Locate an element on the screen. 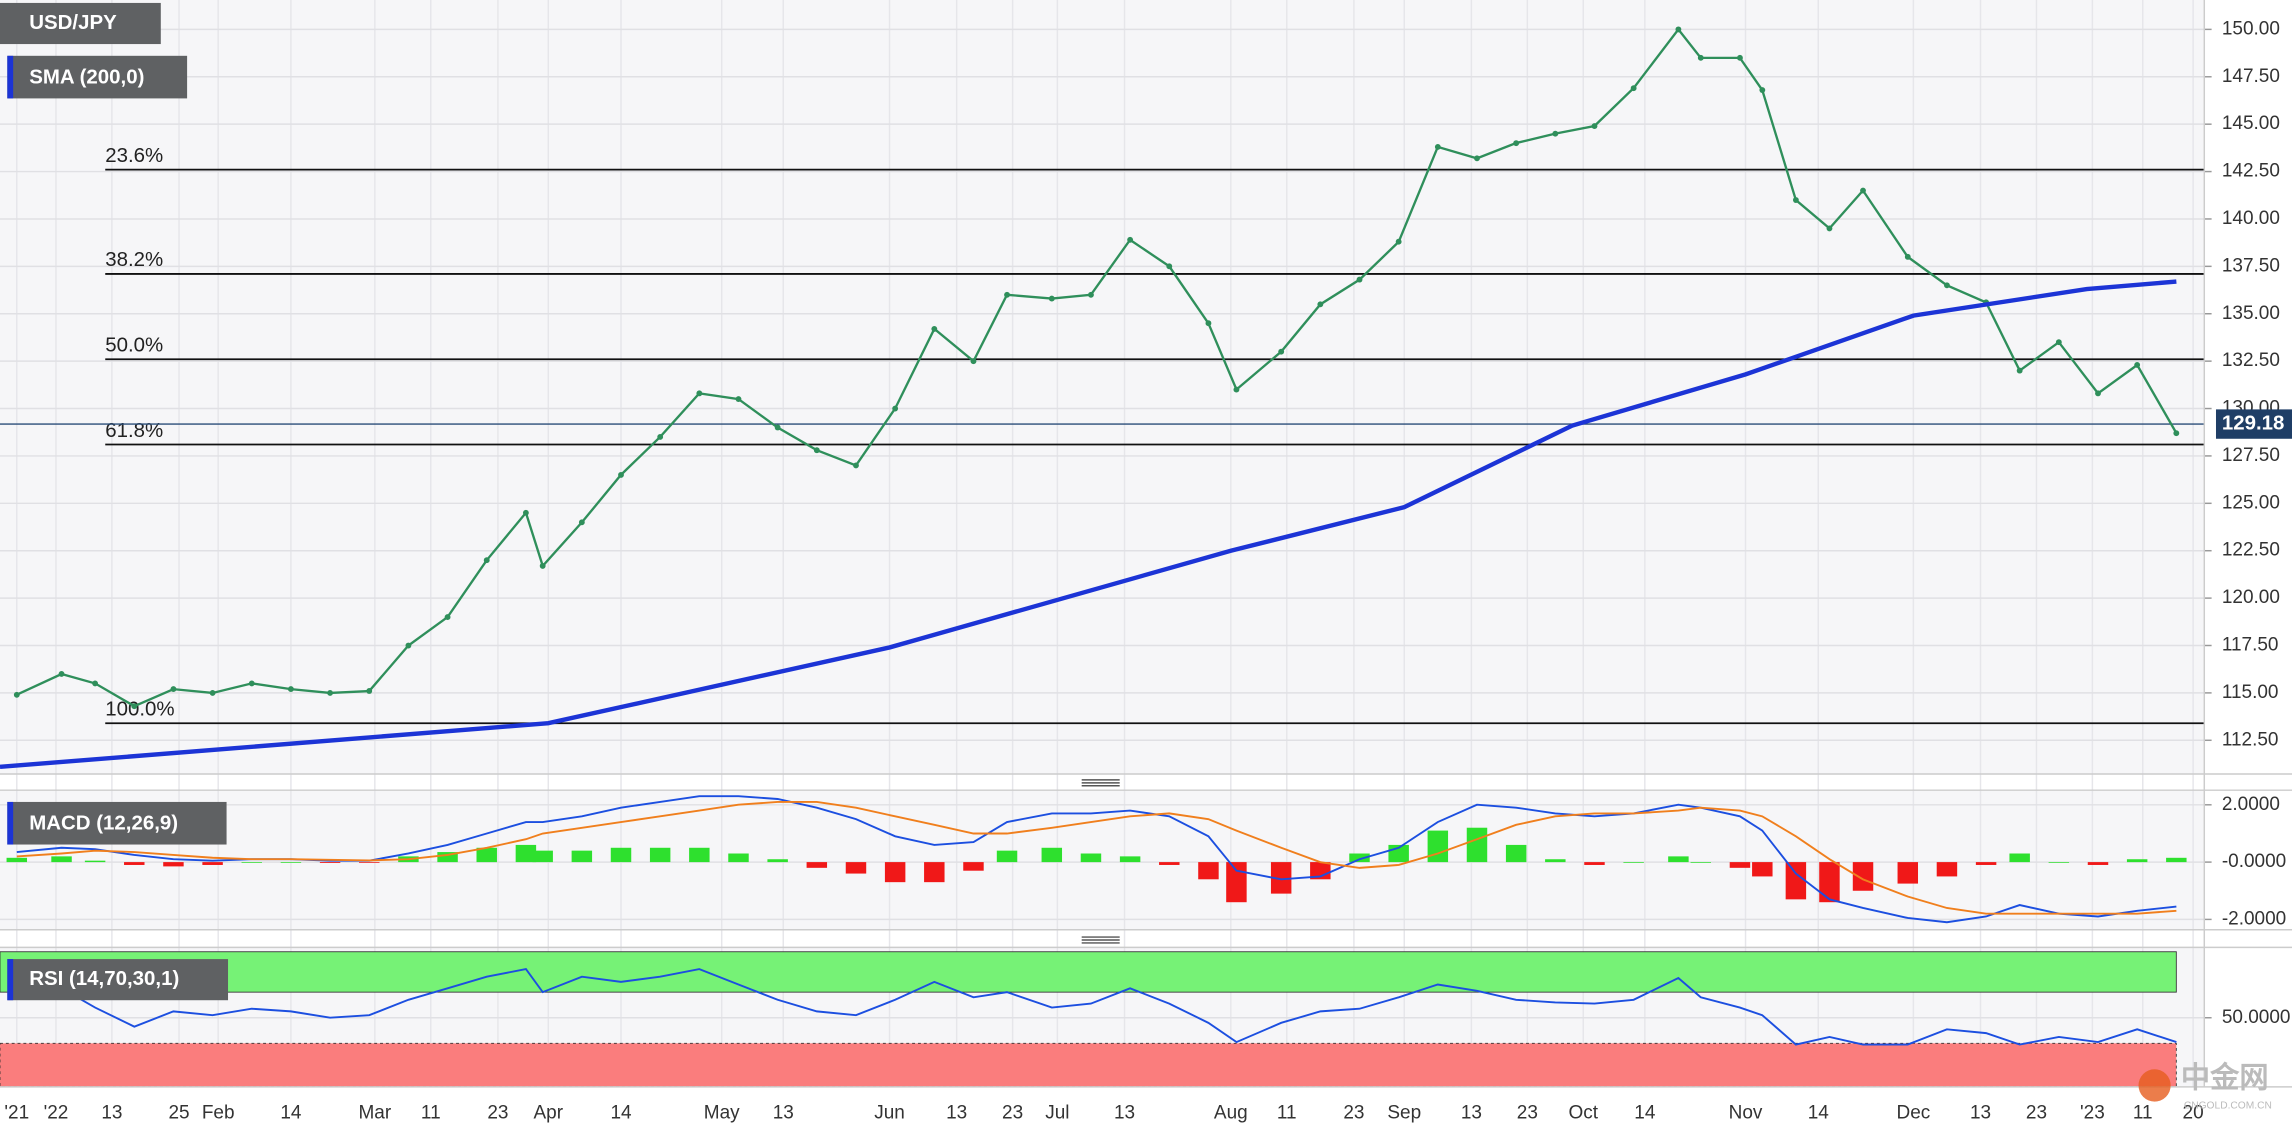 The image size is (2292, 1128). legend-box is located at coordinates (97, 77).